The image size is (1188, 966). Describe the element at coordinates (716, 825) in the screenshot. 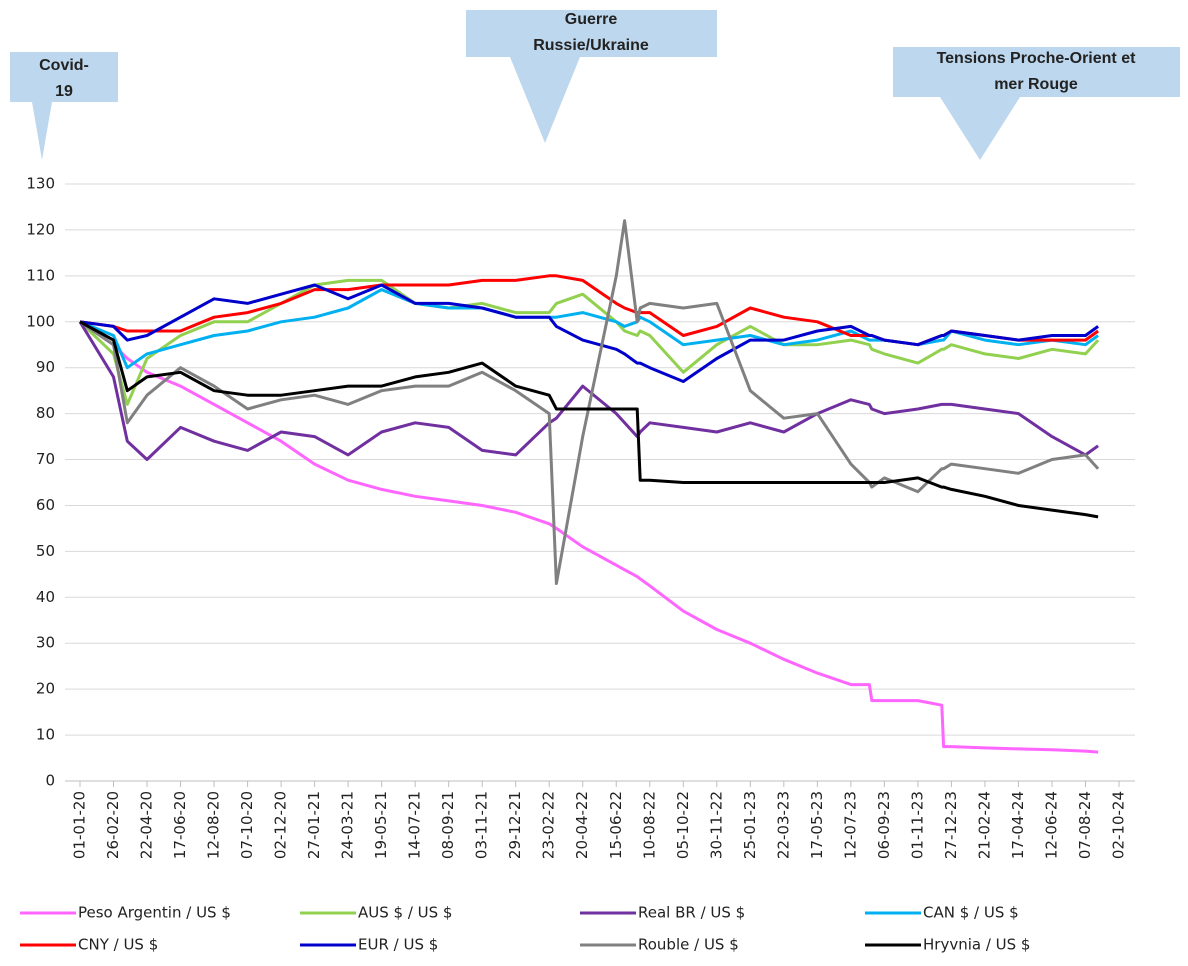

I see `x-tick-label: 30-11-22` at that location.